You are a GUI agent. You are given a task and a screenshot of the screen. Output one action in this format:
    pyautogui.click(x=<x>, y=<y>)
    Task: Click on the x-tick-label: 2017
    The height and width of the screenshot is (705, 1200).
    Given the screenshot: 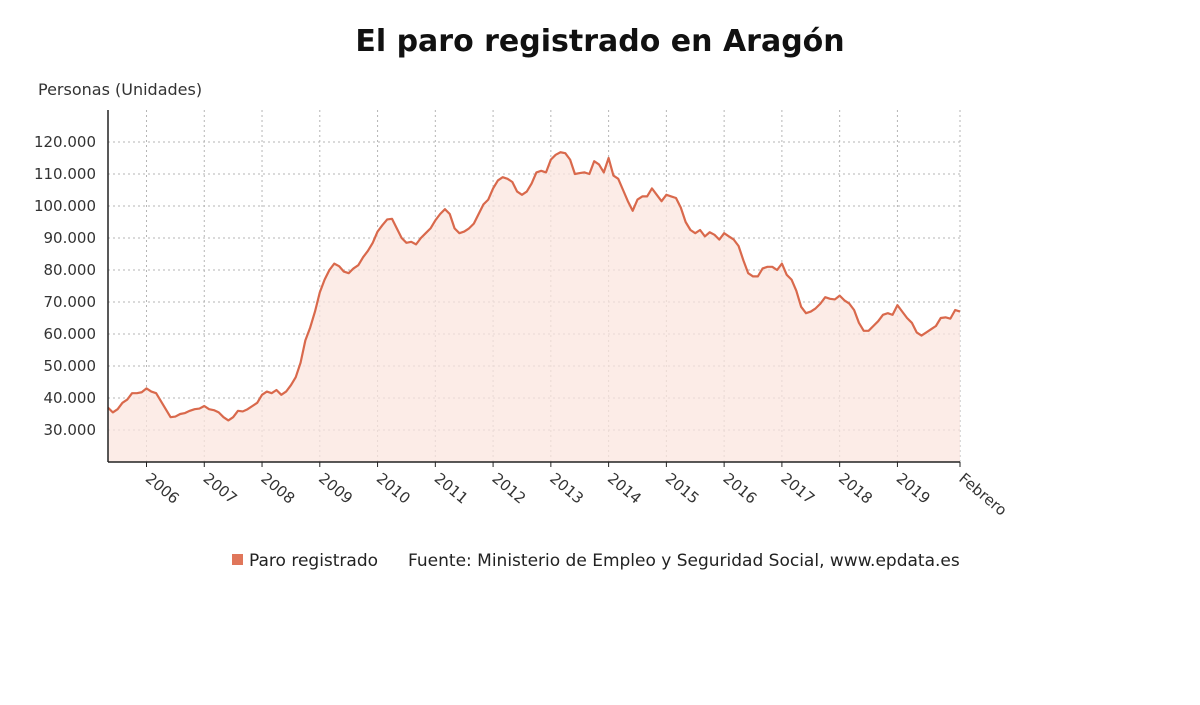 What is the action you would take?
    pyautogui.click(x=797, y=488)
    